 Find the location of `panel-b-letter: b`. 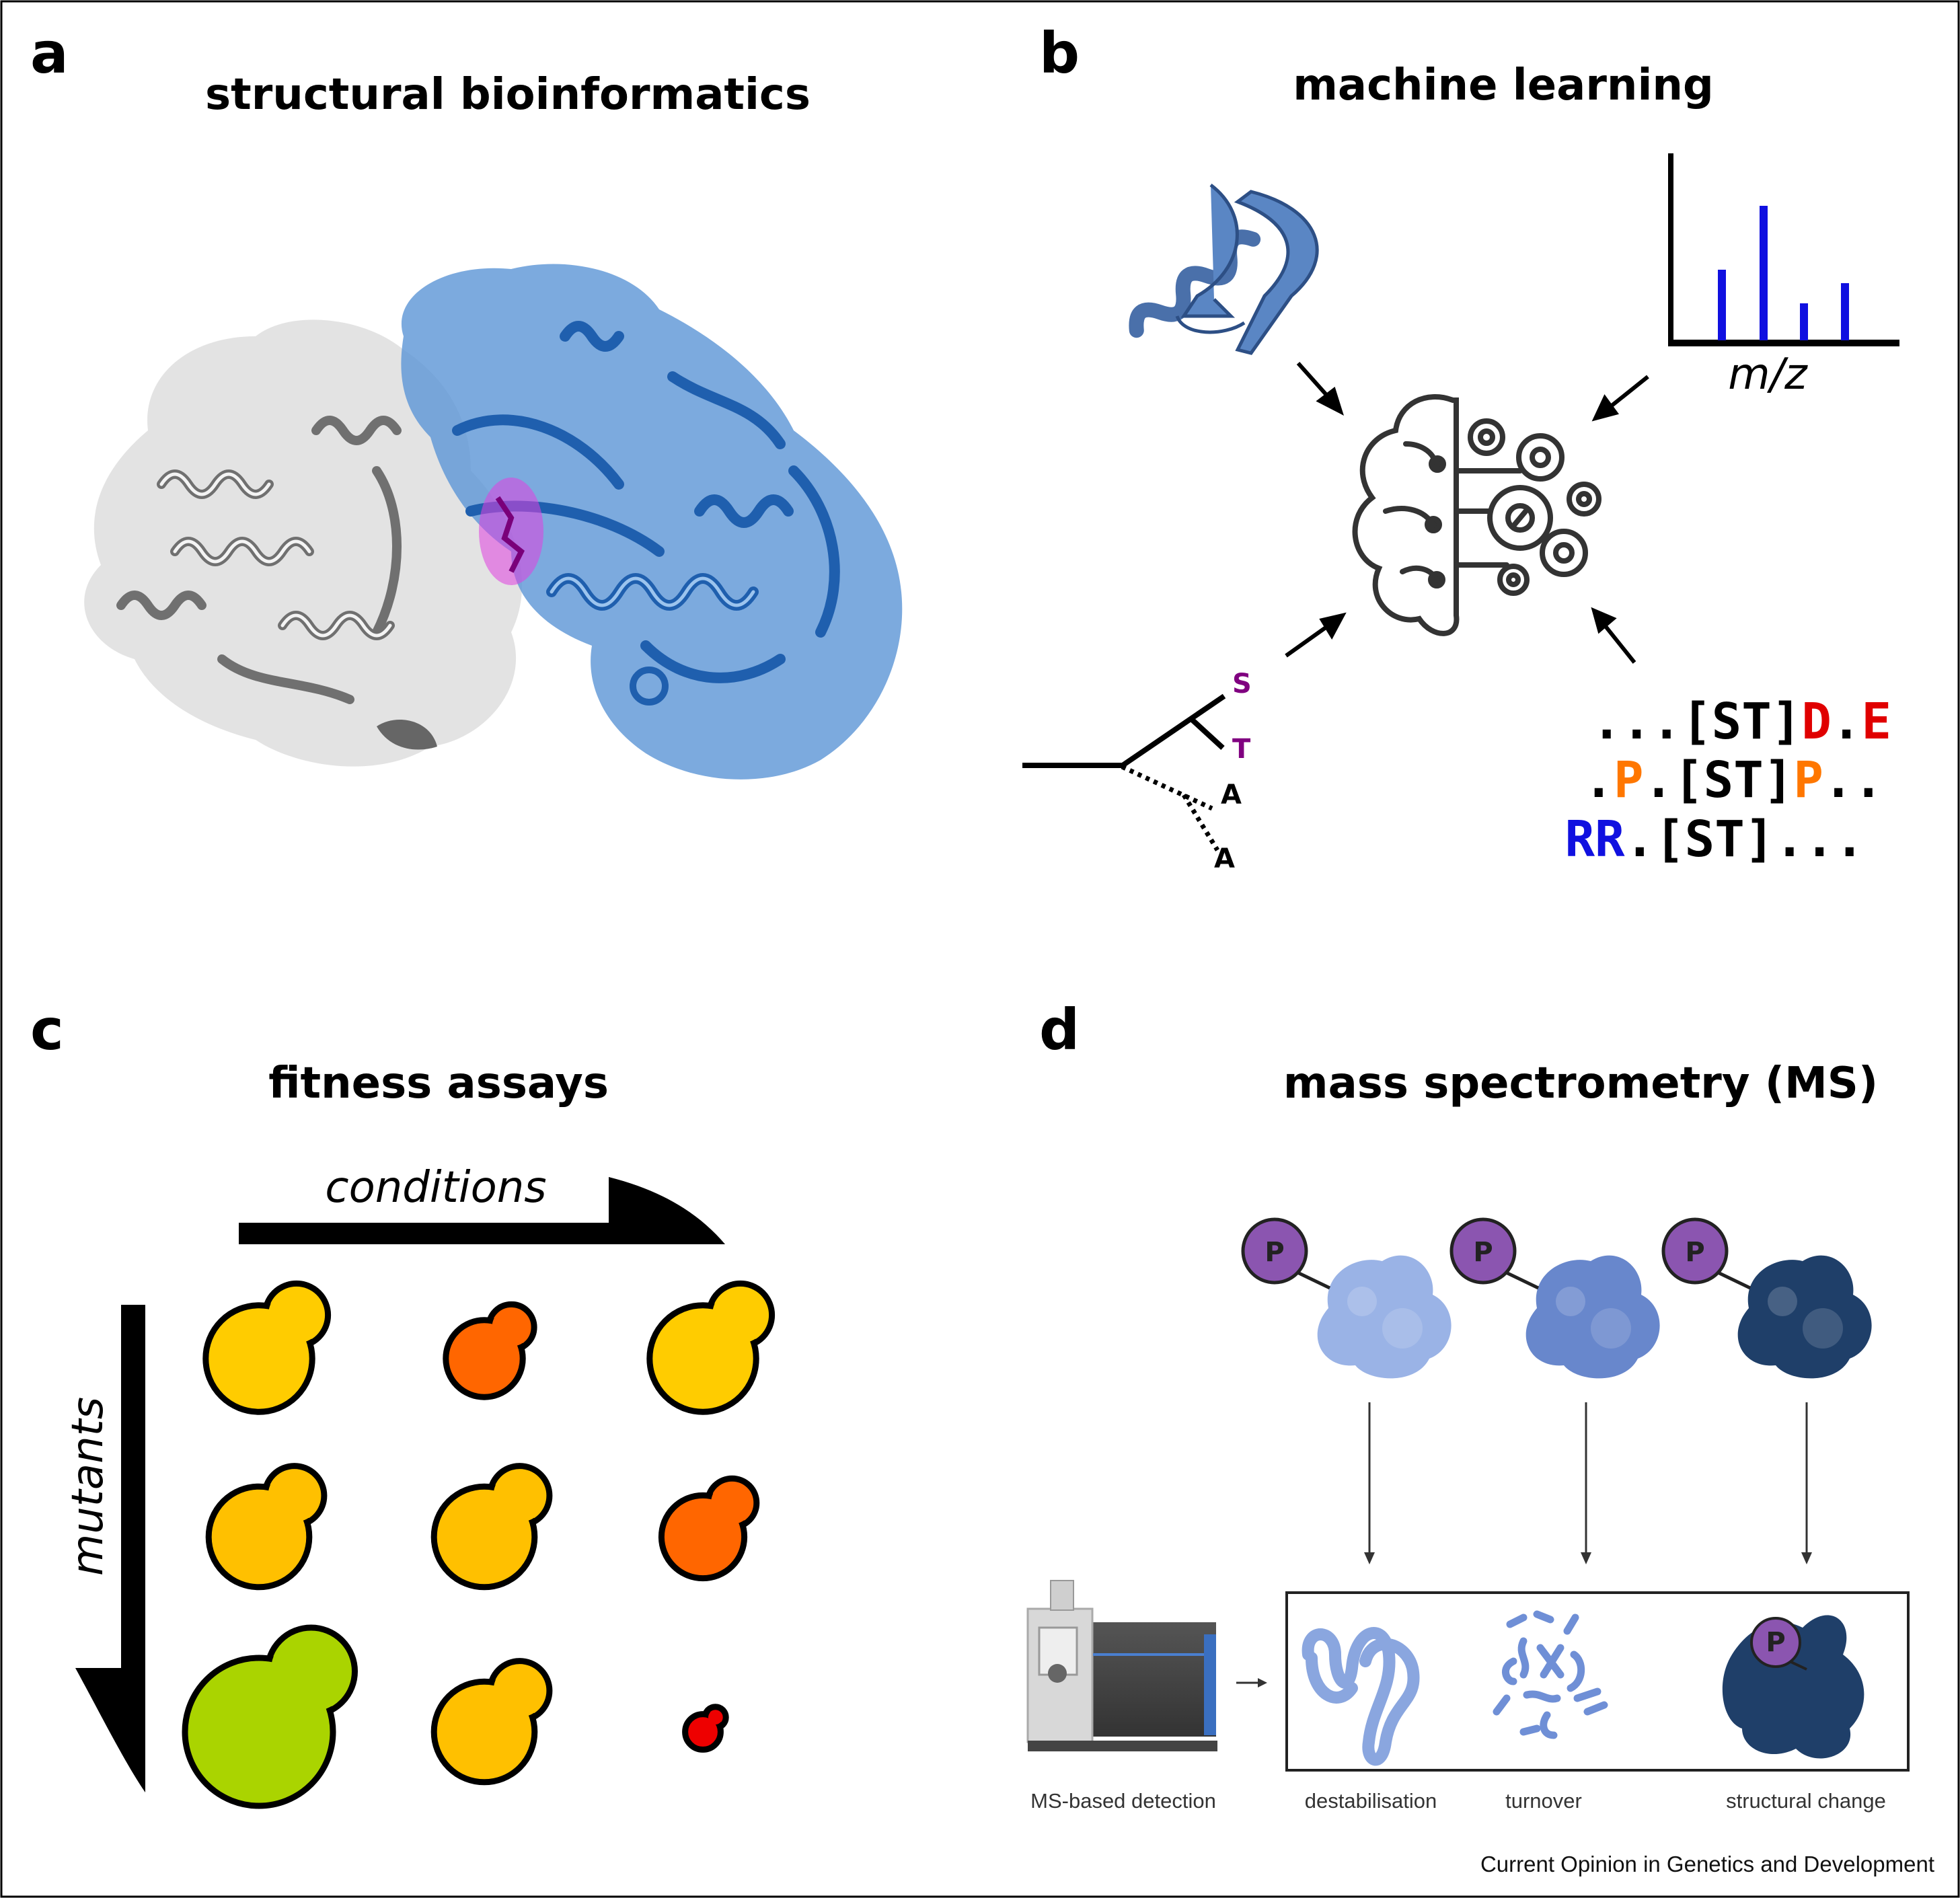

panel-b-letter: b is located at coordinates (1059, 53).